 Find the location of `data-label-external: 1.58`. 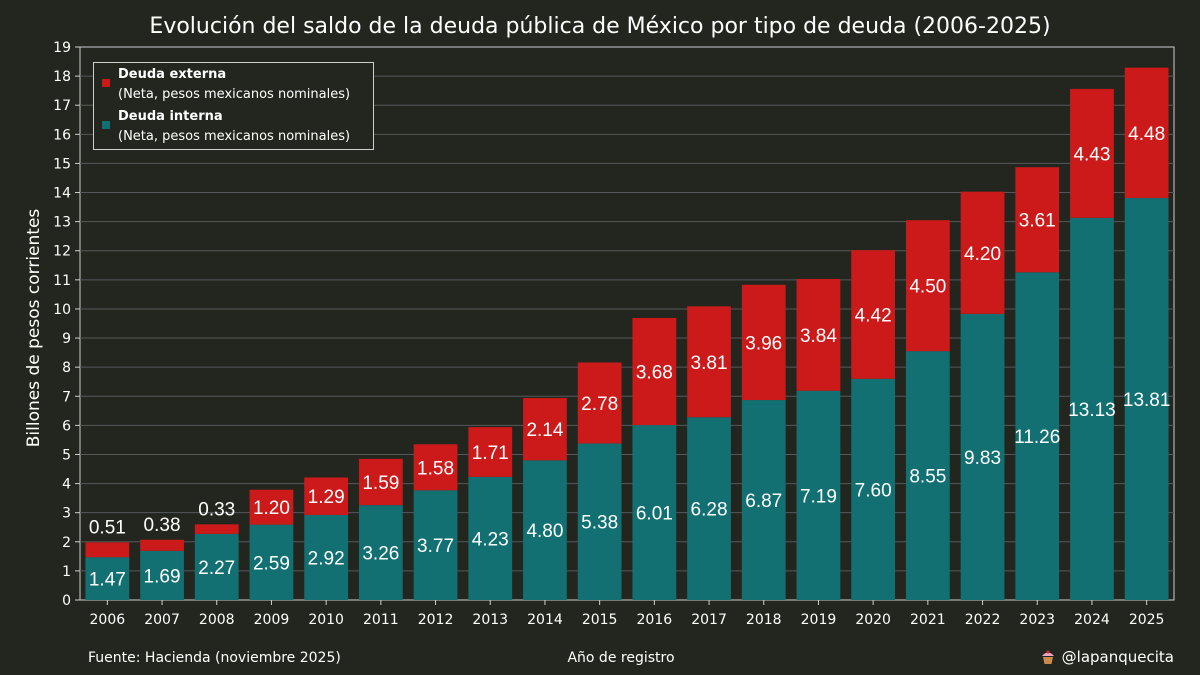

data-label-external: 1.58 is located at coordinates (435, 468).